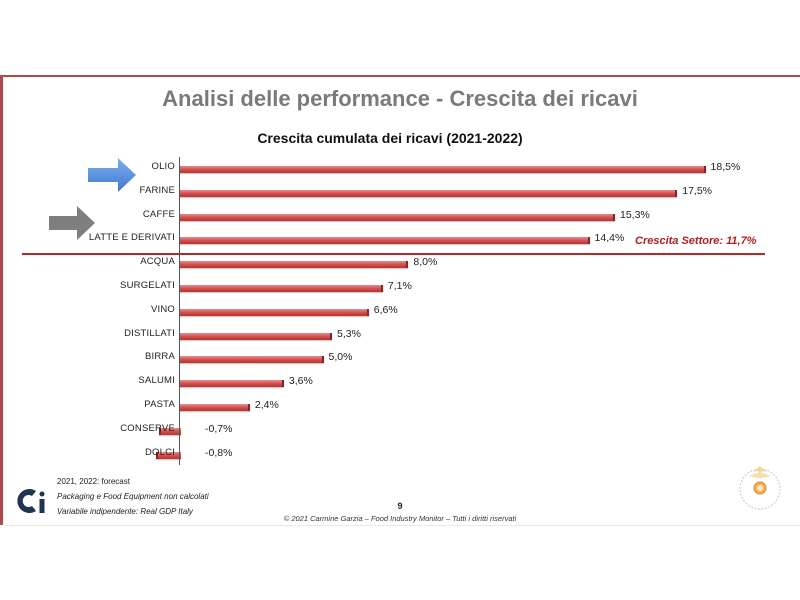 The width and height of the screenshot is (800, 600). I want to click on category-label: CONSERVE, so click(147, 428).